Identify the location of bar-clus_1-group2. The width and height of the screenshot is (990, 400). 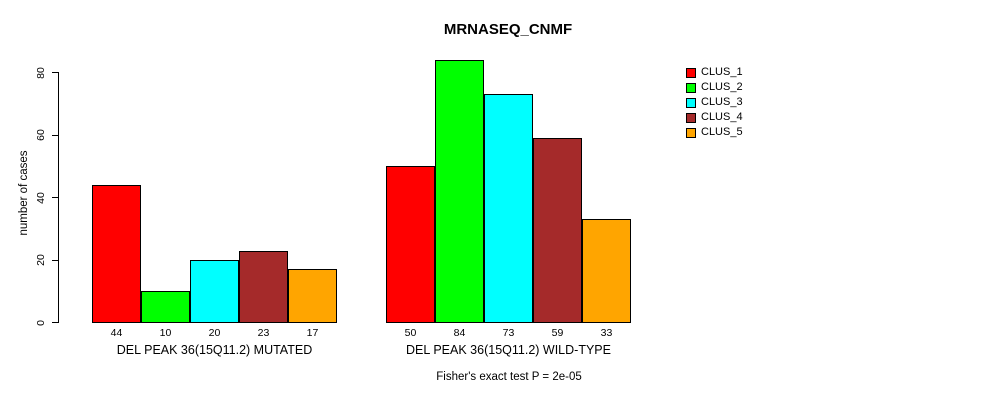
(410, 244).